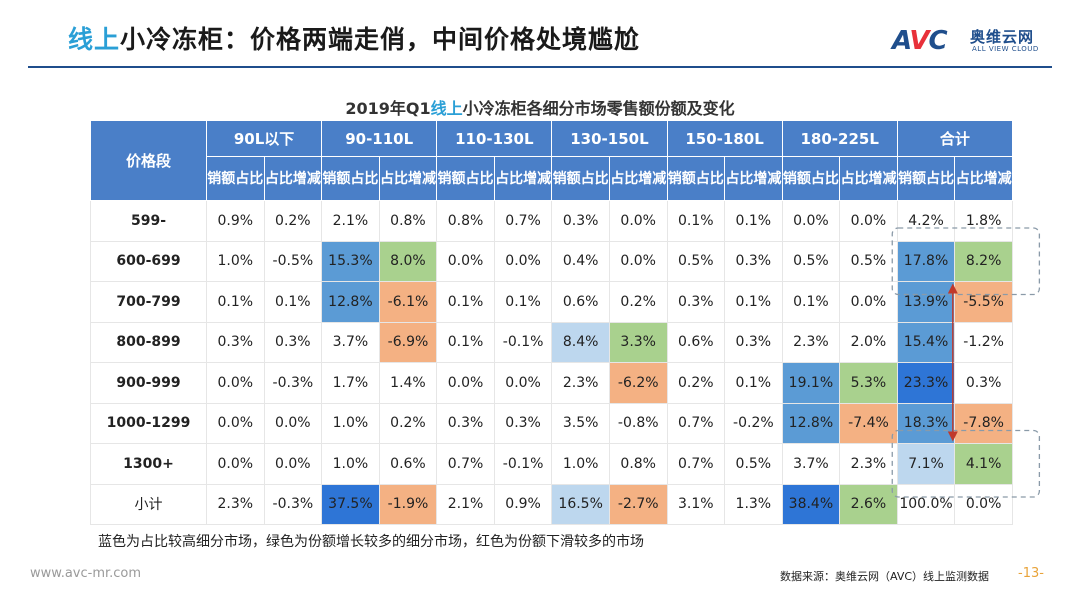 The image size is (1080, 608). What do you see at coordinates (148, 464) in the screenshot?
I see `price-segment: 1300+` at bounding box center [148, 464].